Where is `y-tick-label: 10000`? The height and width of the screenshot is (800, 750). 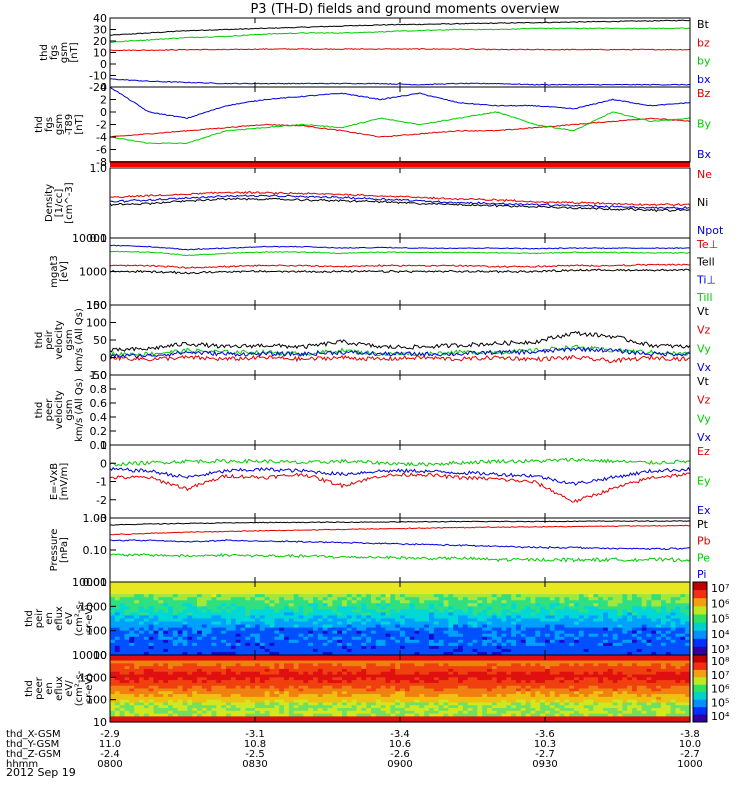 y-tick-label: 10000 is located at coordinates (89, 582).